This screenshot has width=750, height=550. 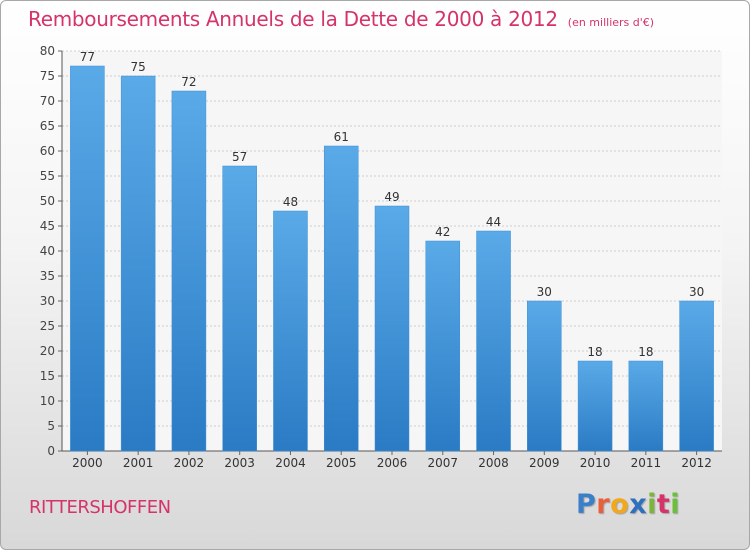 What do you see at coordinates (188, 82) in the screenshot?
I see `bar-value-label: 72` at bounding box center [188, 82].